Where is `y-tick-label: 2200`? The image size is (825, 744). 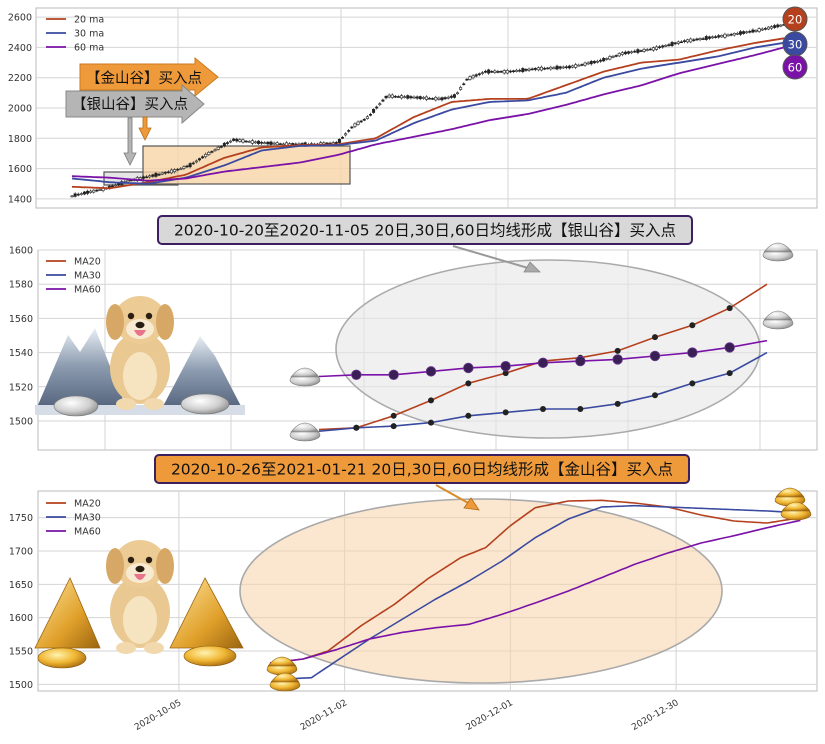
y-tick-label: 2200 is located at coordinates (20, 78).